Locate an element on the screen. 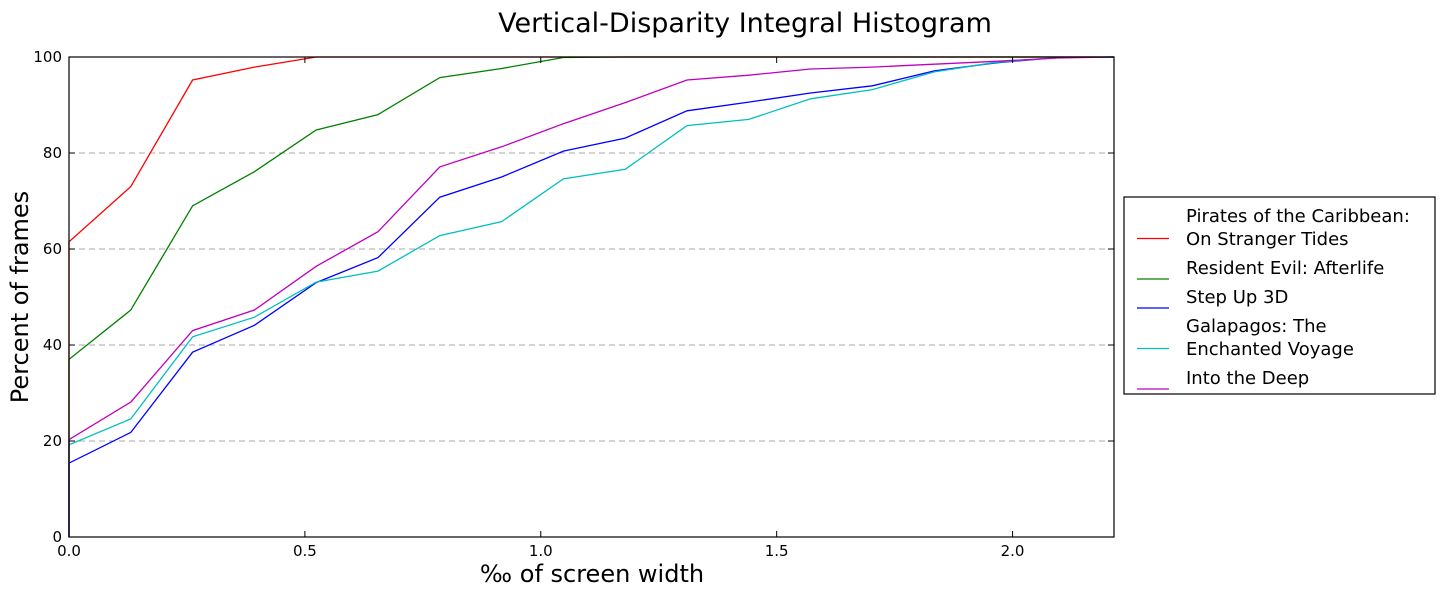  y-tick-label: 40 is located at coordinates (52, 345).